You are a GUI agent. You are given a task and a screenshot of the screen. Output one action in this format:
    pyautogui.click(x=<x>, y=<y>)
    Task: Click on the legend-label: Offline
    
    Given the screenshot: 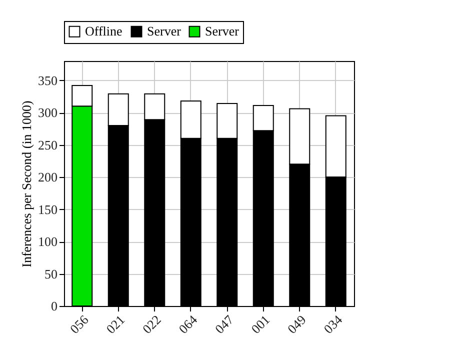 What is the action you would take?
    pyautogui.click(x=104, y=31)
    